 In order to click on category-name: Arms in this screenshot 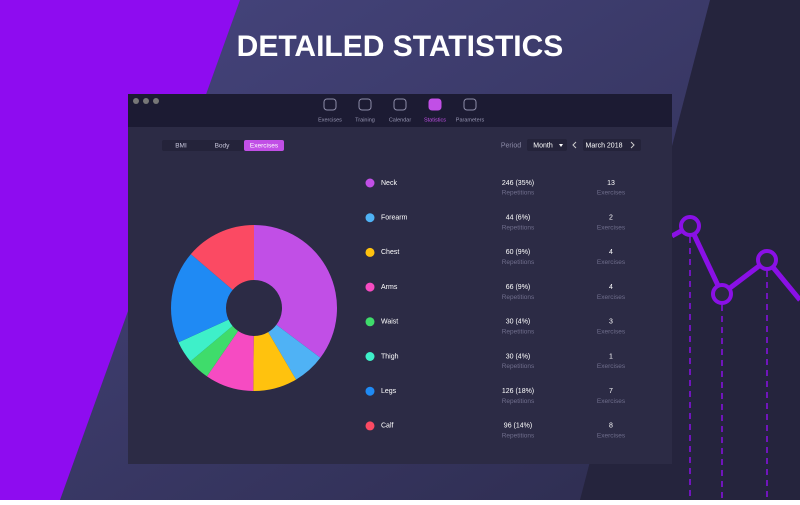, I will do `click(389, 287)`.